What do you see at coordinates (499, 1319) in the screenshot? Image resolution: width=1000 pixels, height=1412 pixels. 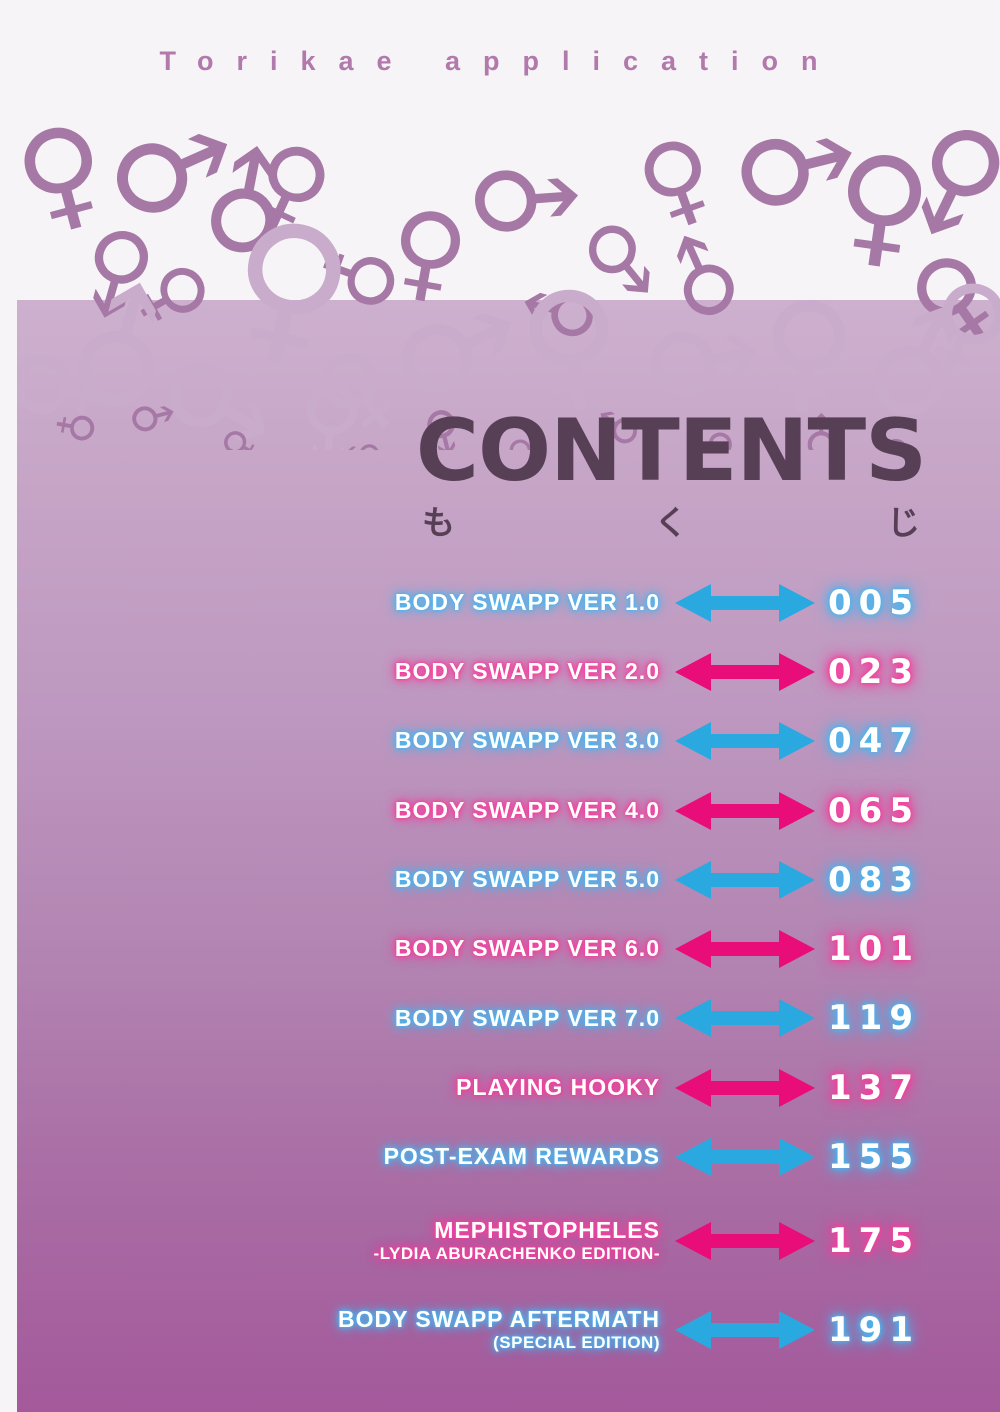 I see `toc-entry-title: BODY SWAPP AFTERMATH` at bounding box center [499, 1319].